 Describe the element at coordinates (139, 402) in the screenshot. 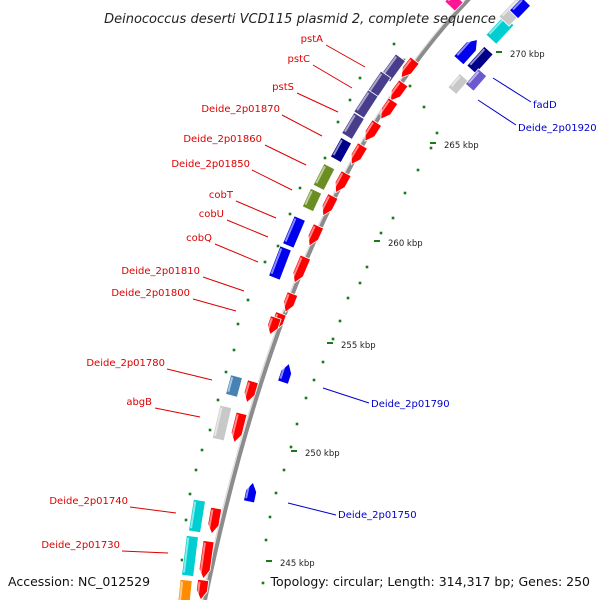

I see `forward-gene-label: abgB` at that location.